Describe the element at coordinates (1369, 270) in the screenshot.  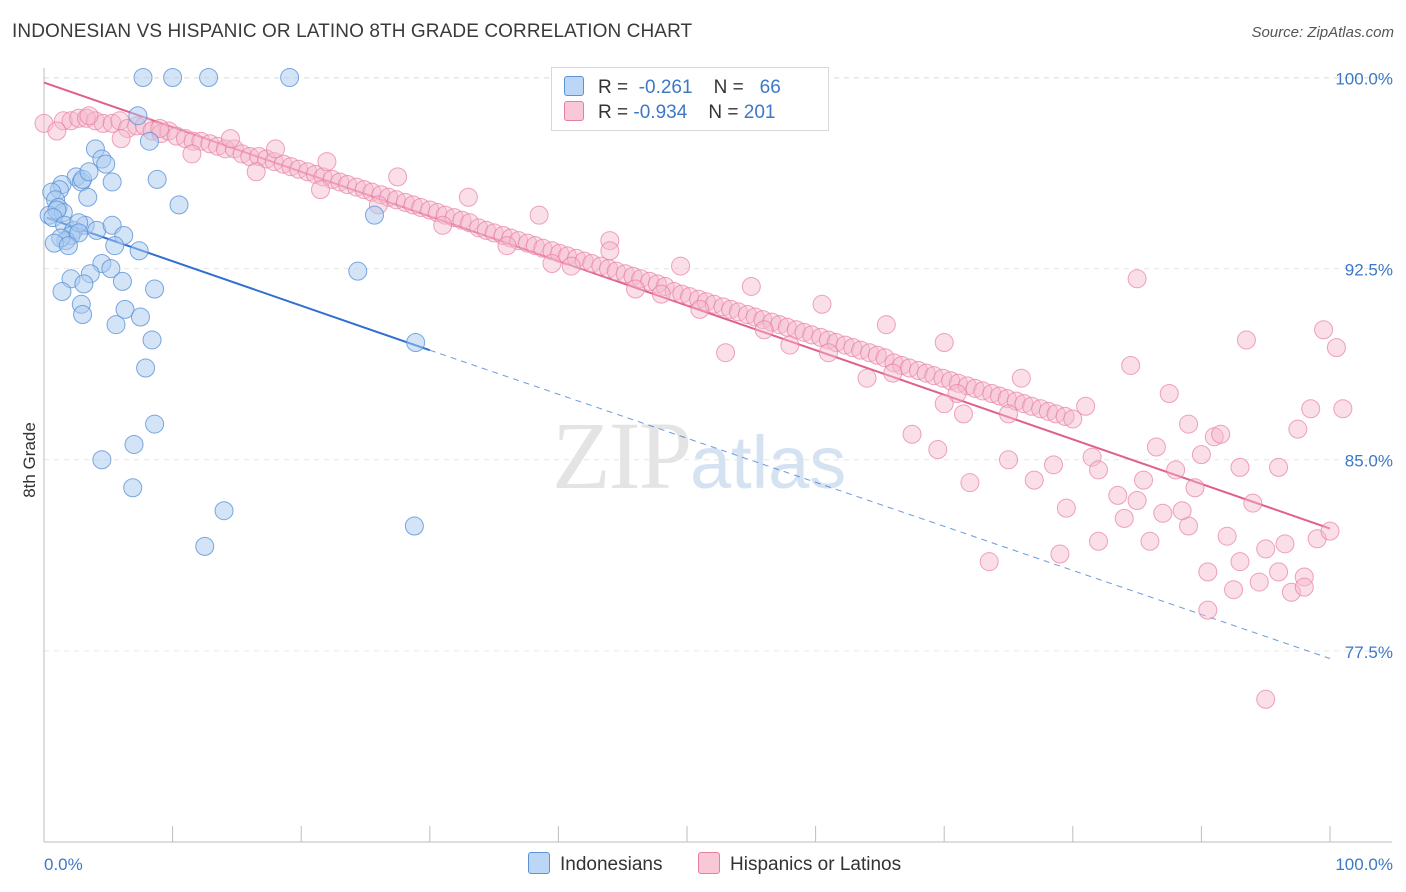
I see `y-tick-label: 92.5%` at that location.